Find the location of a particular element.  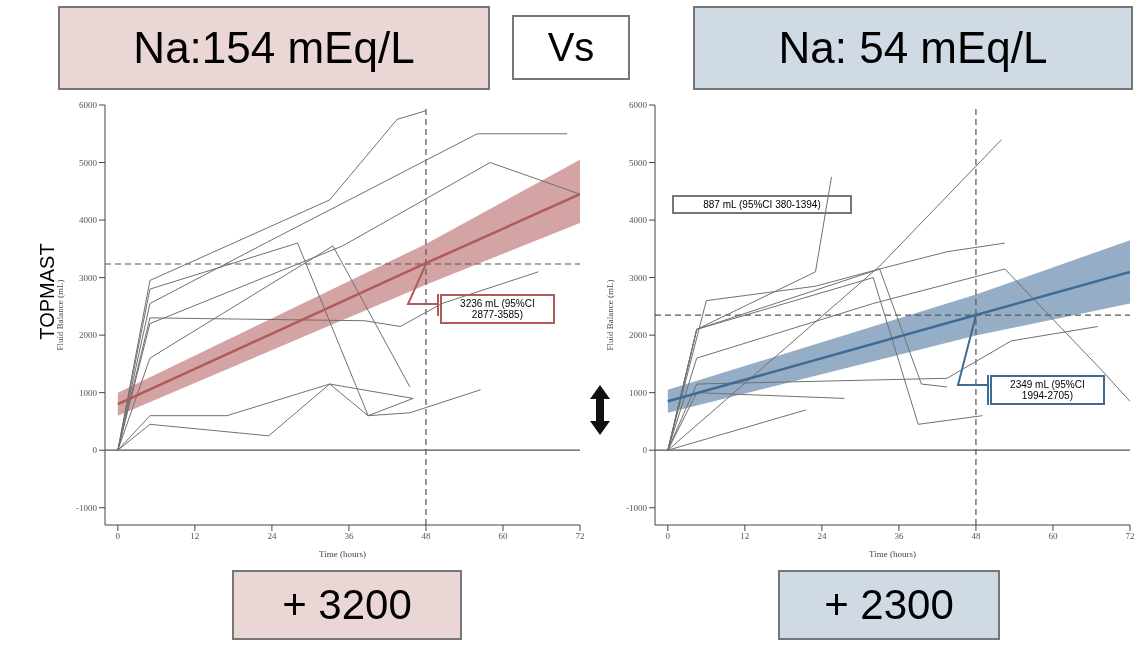

text: Vs is located at coordinates (571, 47).